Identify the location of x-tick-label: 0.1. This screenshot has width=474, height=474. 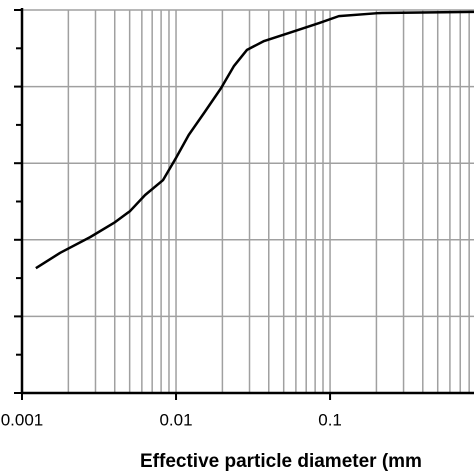
(330, 419).